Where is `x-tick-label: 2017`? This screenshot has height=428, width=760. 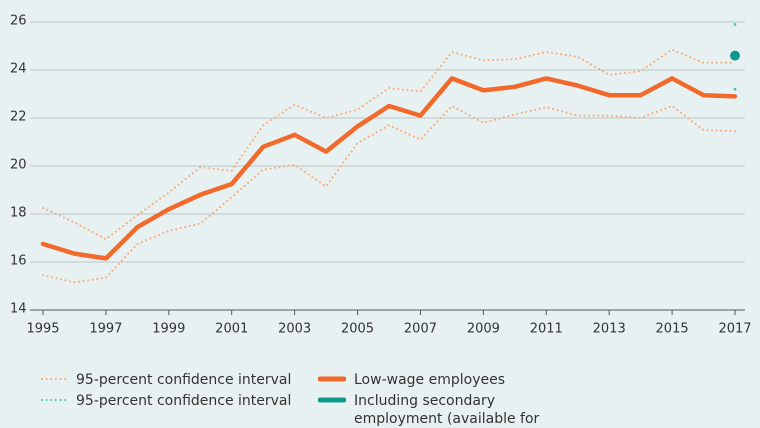
x-tick-label: 2017 is located at coordinates (734, 329).